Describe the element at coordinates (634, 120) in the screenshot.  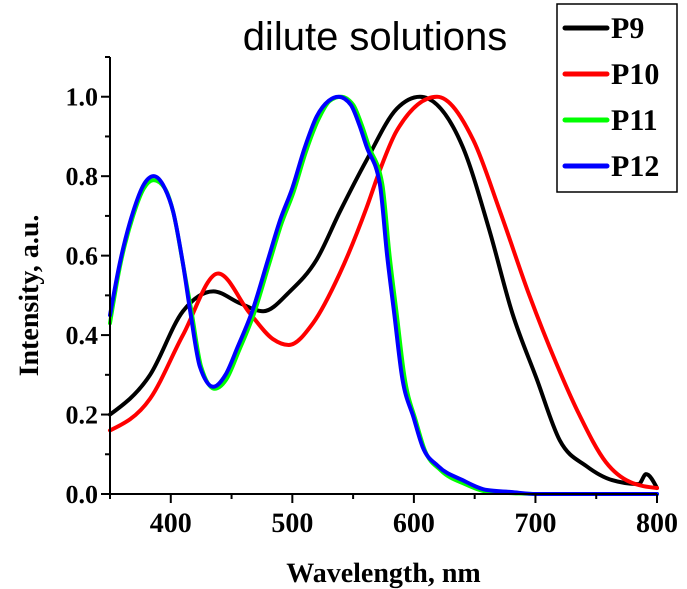
I see `legend-label: P11` at that location.